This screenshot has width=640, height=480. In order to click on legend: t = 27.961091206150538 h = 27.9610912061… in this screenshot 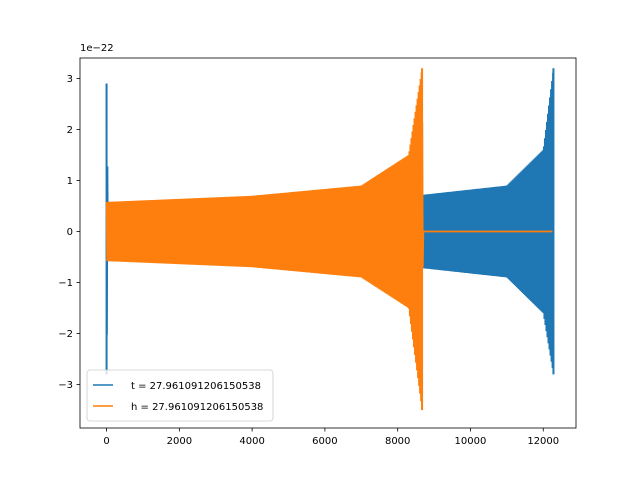, I will do `click(180, 395)`.